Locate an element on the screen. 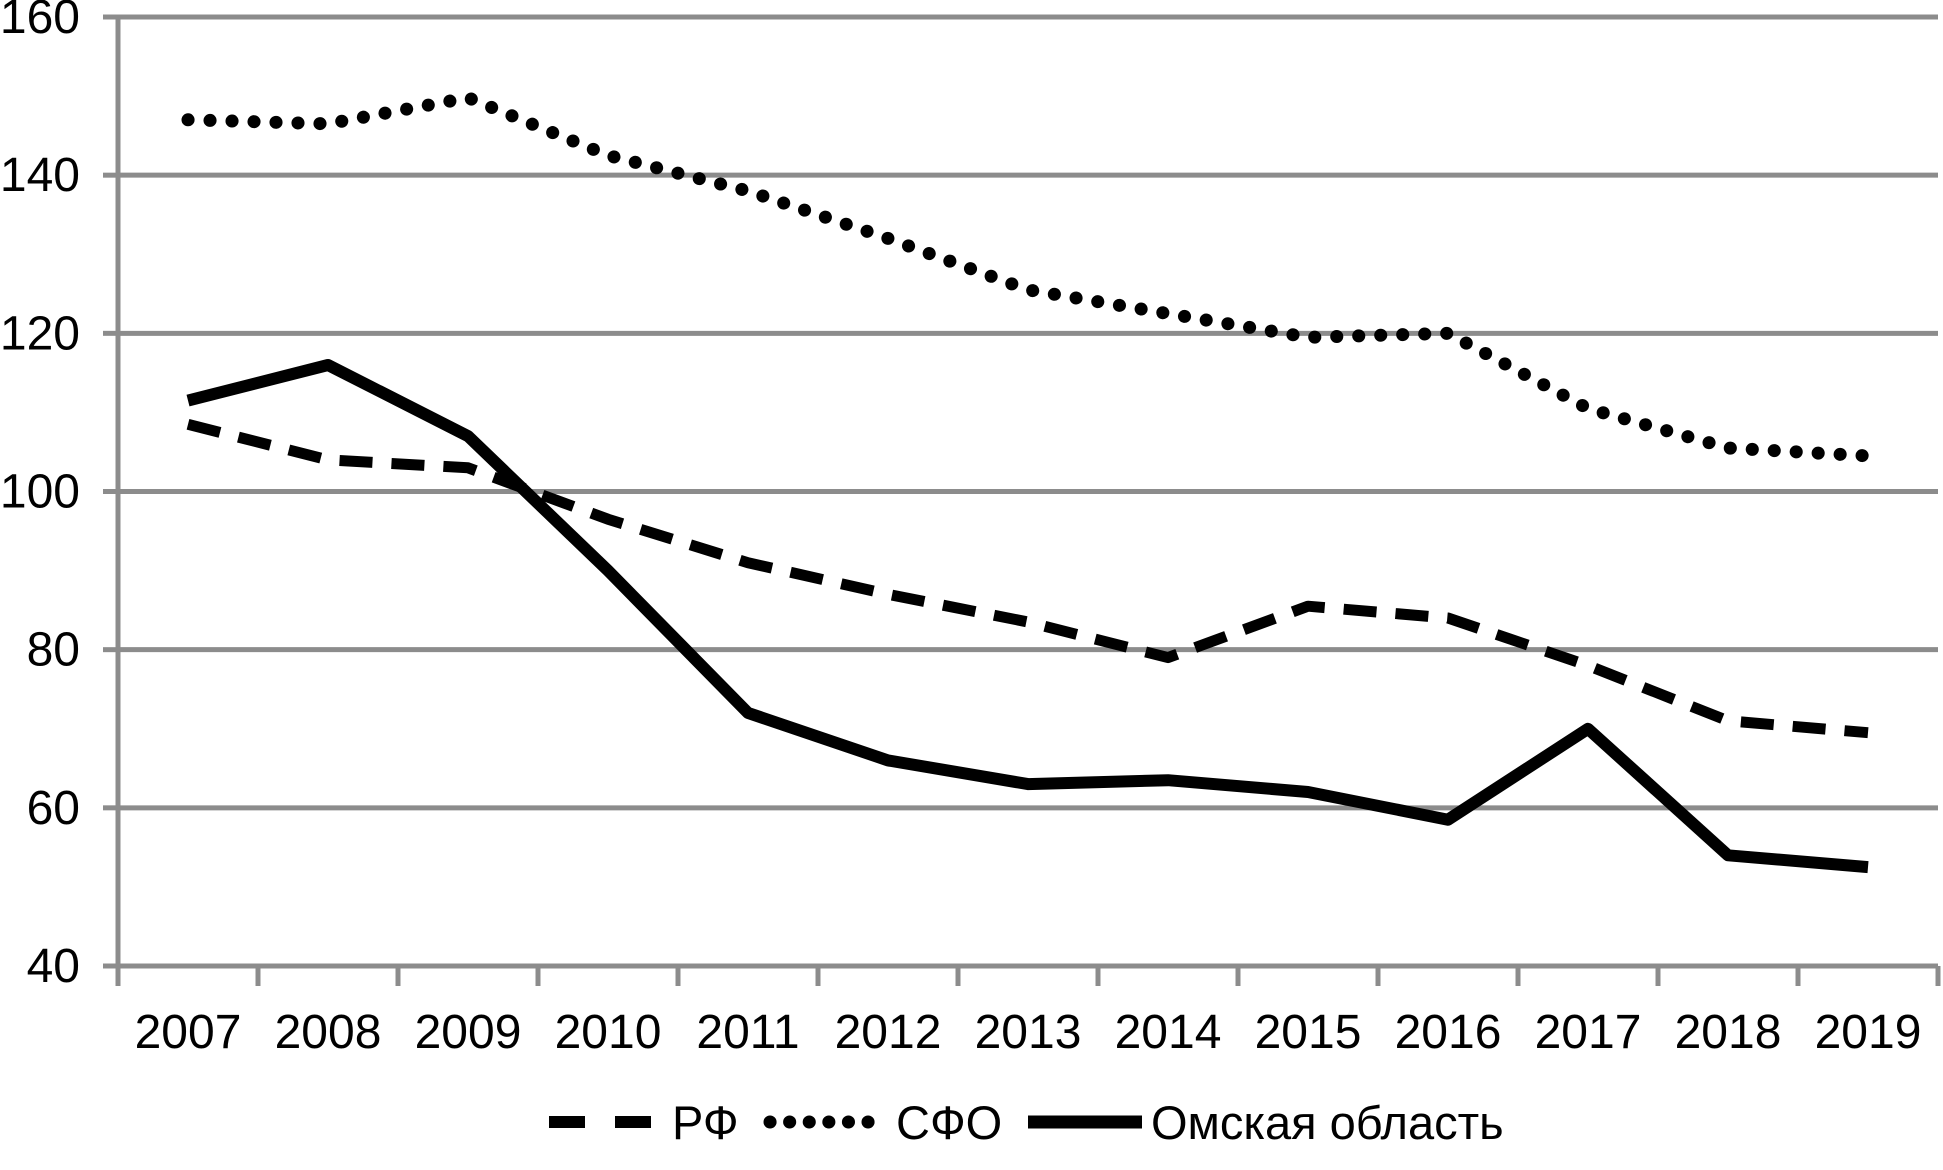 The image size is (1943, 1170). x-axis-label: 2018 is located at coordinates (1728, 1032).